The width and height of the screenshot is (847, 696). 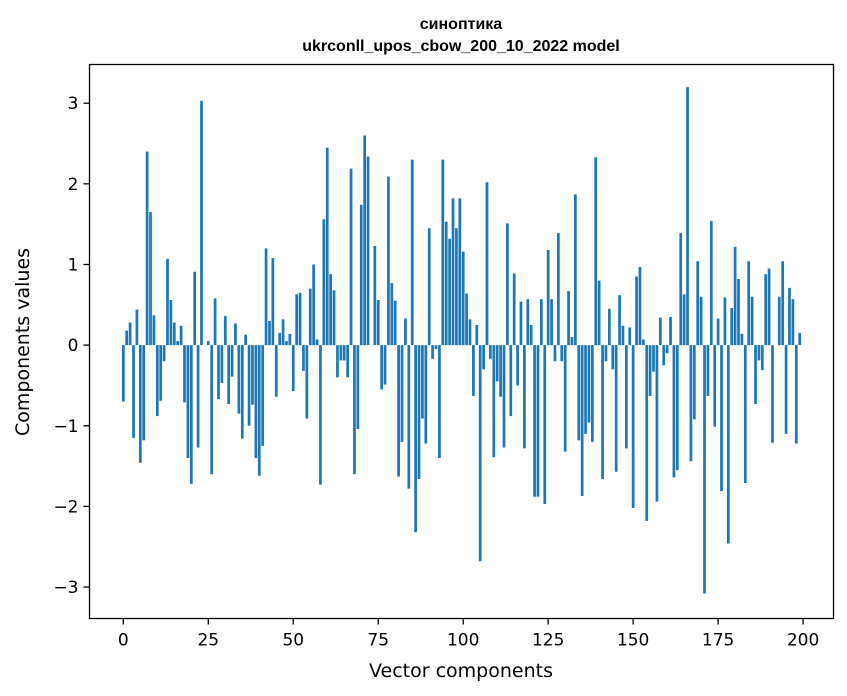 I want to click on x-tick-label: 50, so click(x=293, y=641).